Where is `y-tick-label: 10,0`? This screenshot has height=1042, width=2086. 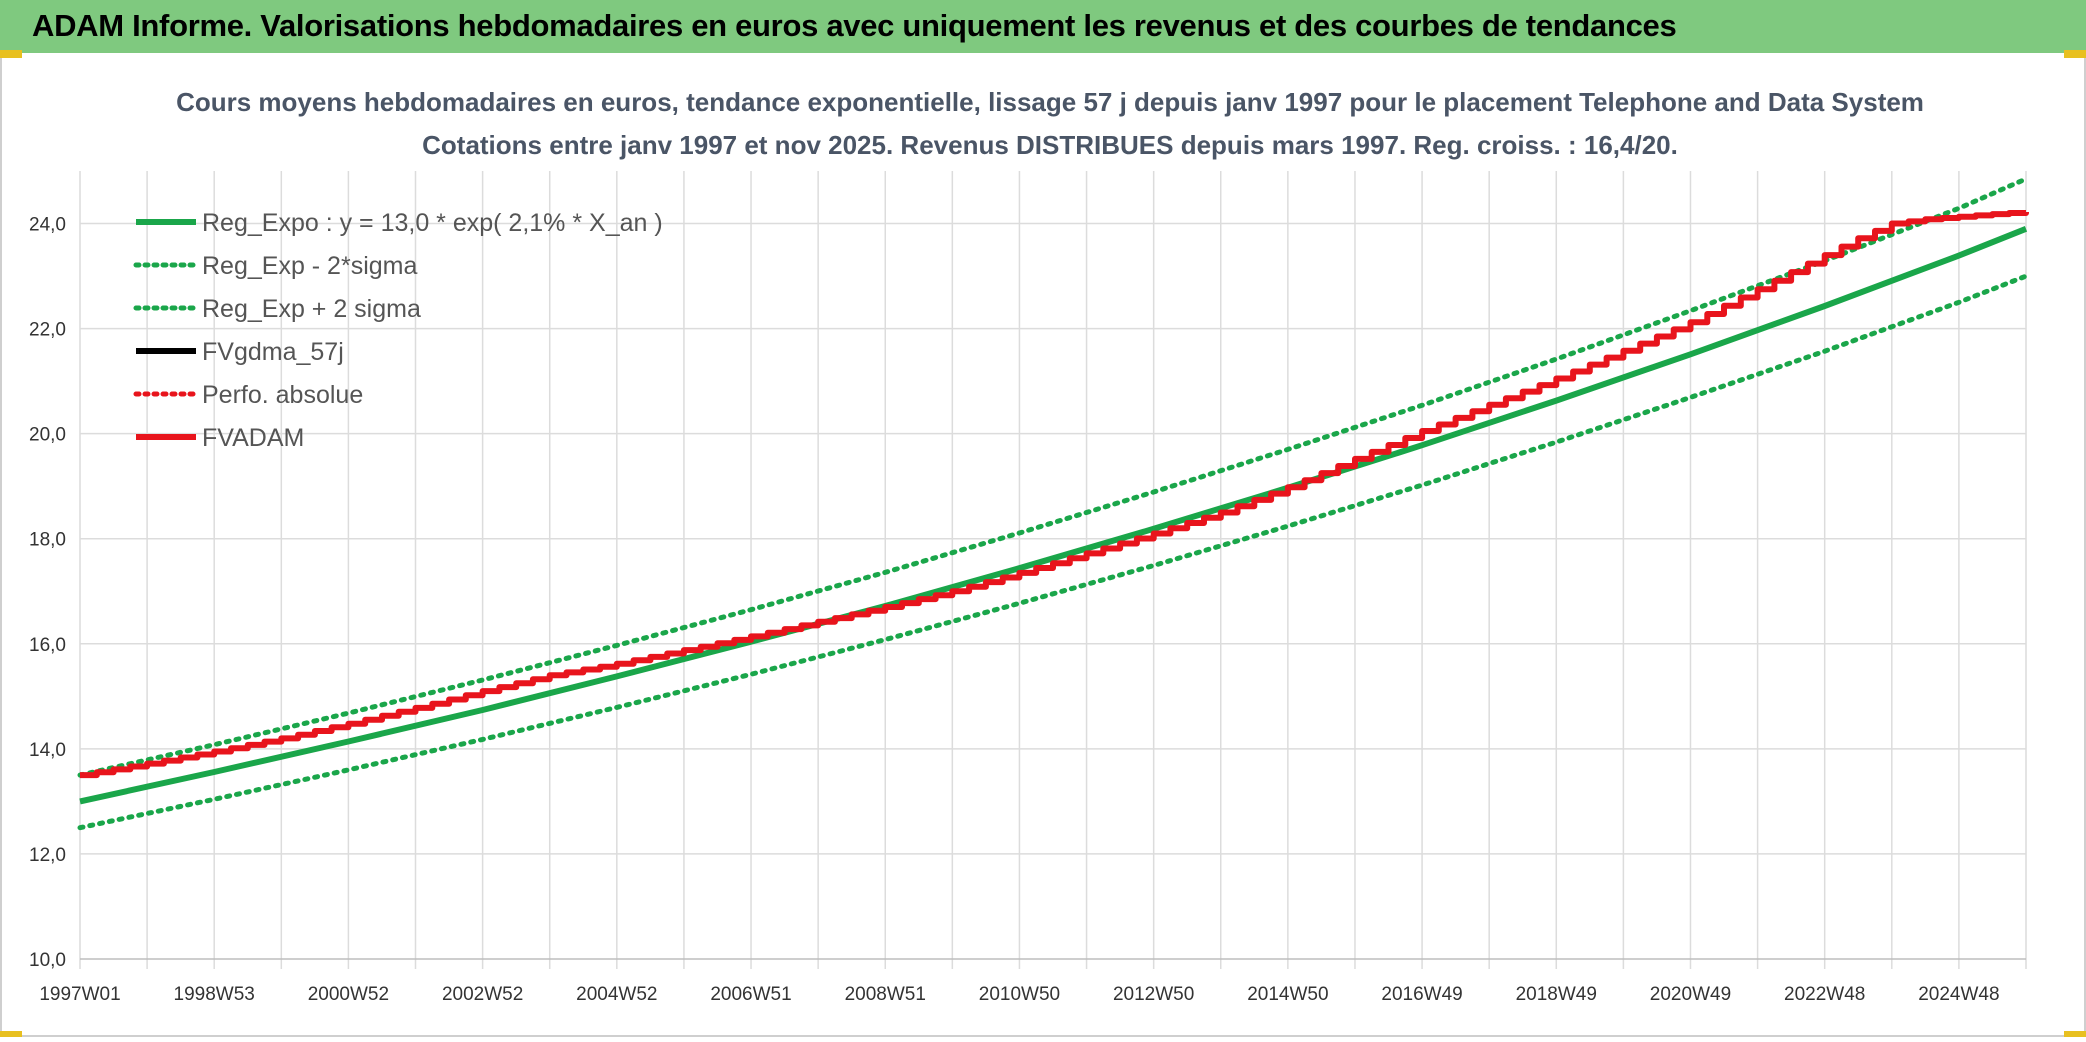
y-tick-label: 10,0 is located at coordinates (47, 960).